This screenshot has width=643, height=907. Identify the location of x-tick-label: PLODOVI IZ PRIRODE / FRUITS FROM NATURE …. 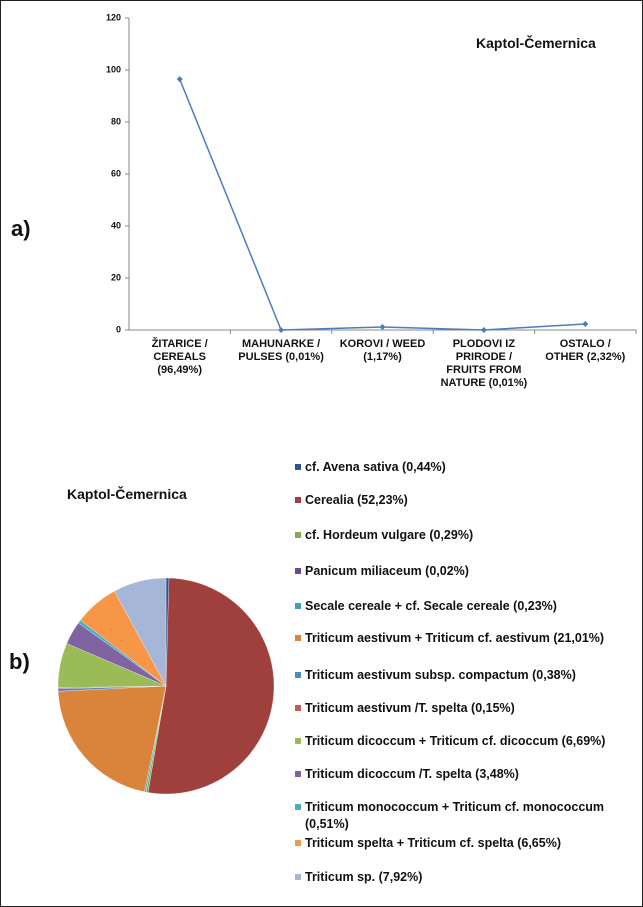
(484, 363).